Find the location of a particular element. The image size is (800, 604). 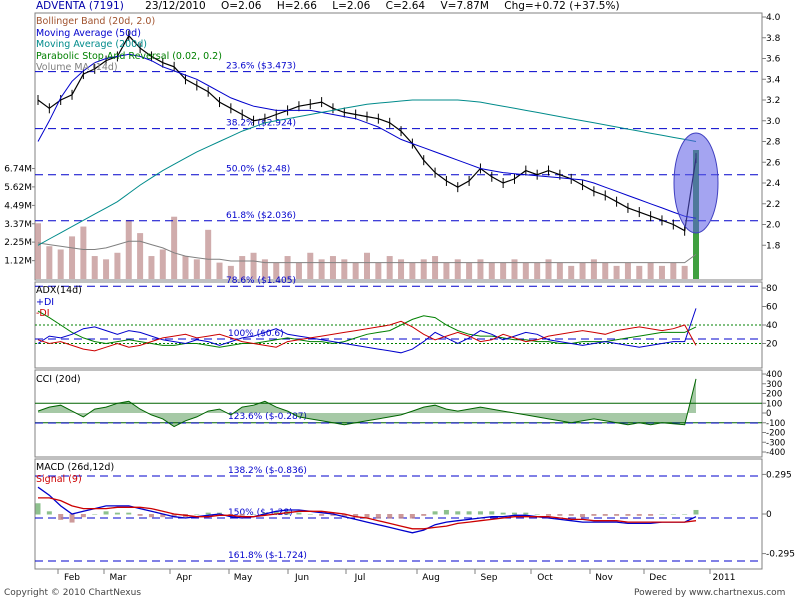

quote-high: H=2.66 is located at coordinates (296, 6).